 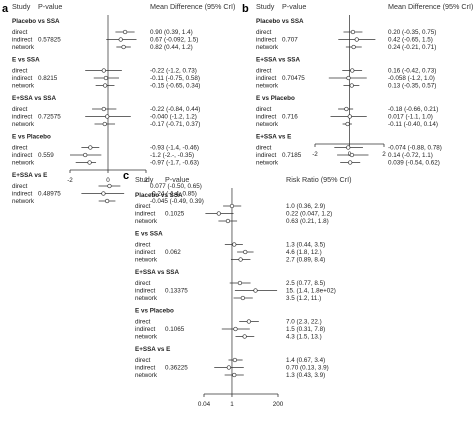 I want to click on header-pvalue: P-value, so click(x=294, y=6).